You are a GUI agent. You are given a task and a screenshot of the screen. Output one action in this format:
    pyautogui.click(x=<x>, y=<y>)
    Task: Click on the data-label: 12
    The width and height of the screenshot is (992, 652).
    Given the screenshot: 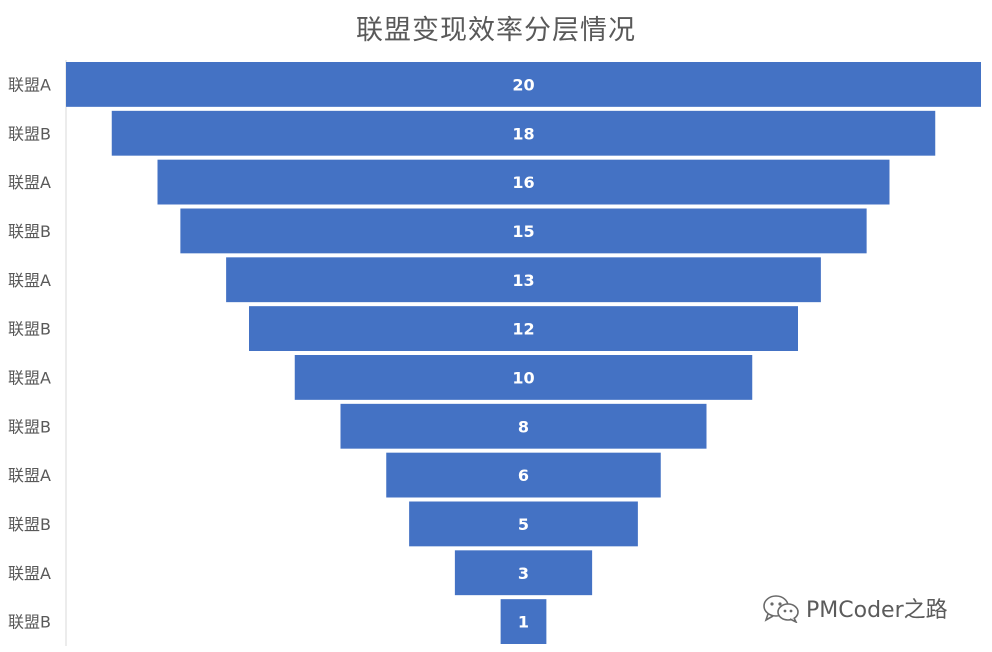 What is the action you would take?
    pyautogui.click(x=523, y=329)
    